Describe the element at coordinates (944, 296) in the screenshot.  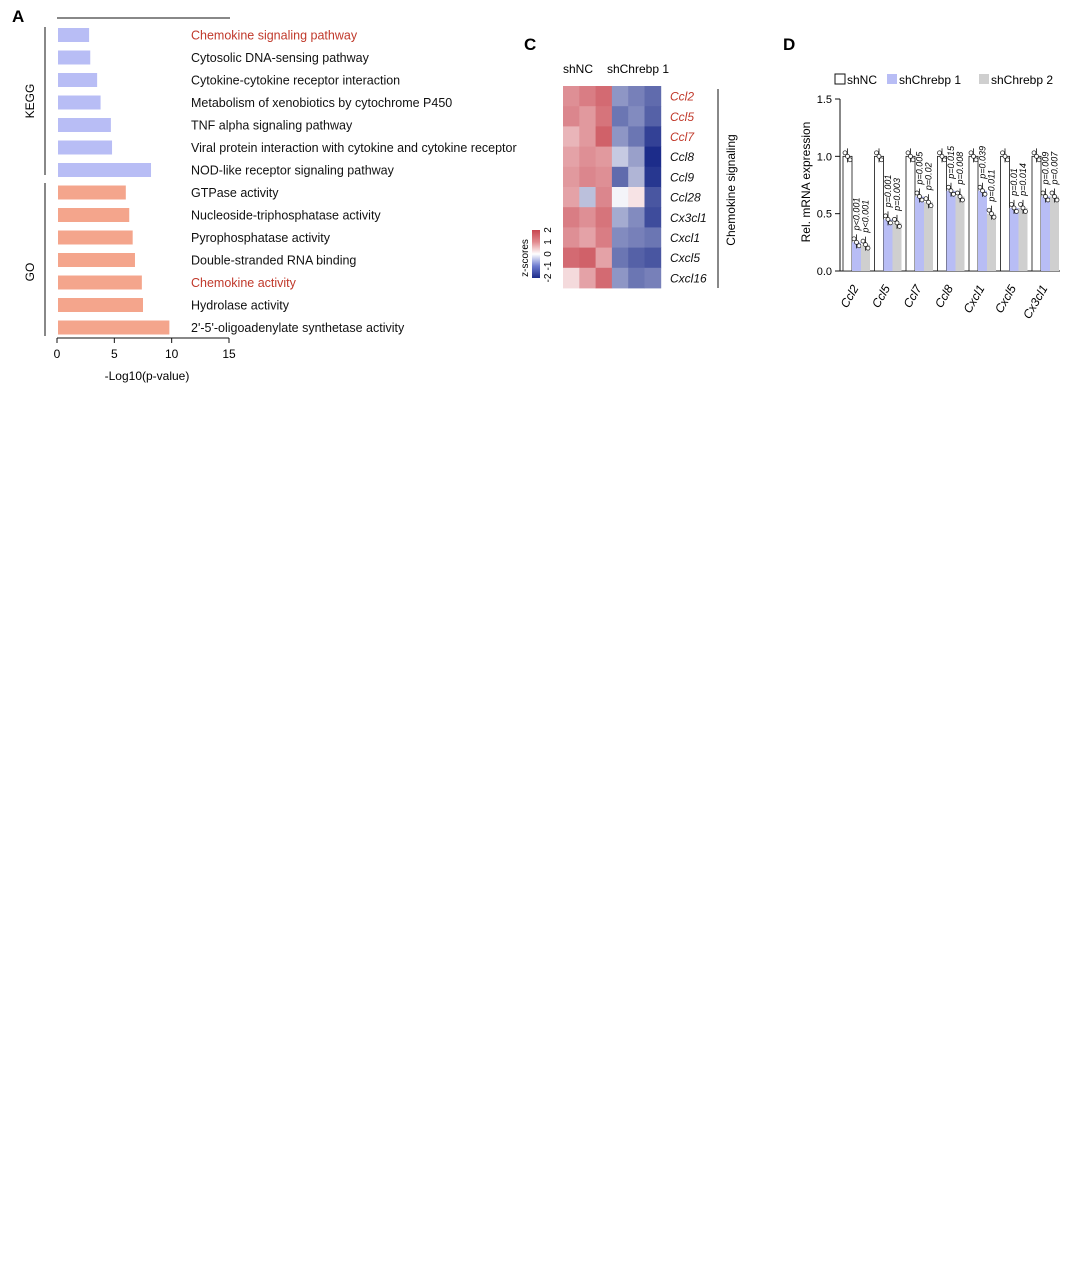
I see `panel-d-gene-label: Ccl8` at that location.